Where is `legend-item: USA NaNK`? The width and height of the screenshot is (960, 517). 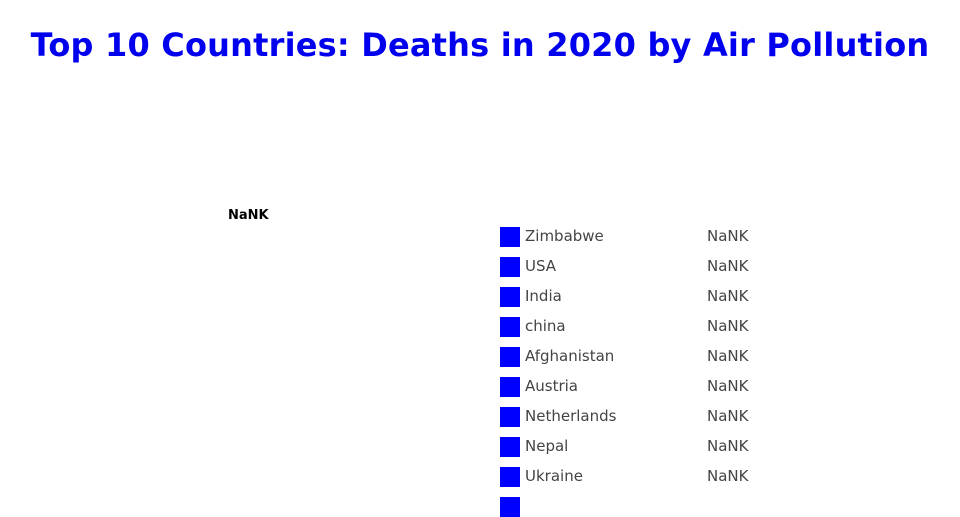 legend-item: USA NaNK is located at coordinates (650, 266).